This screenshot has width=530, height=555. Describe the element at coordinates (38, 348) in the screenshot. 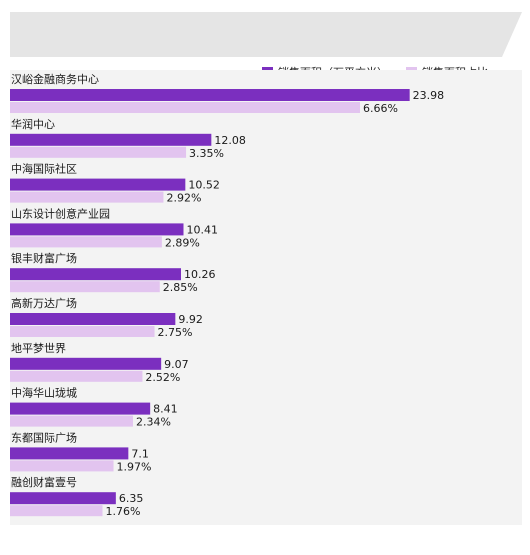

I see `category-label: 地平梦世界` at that location.